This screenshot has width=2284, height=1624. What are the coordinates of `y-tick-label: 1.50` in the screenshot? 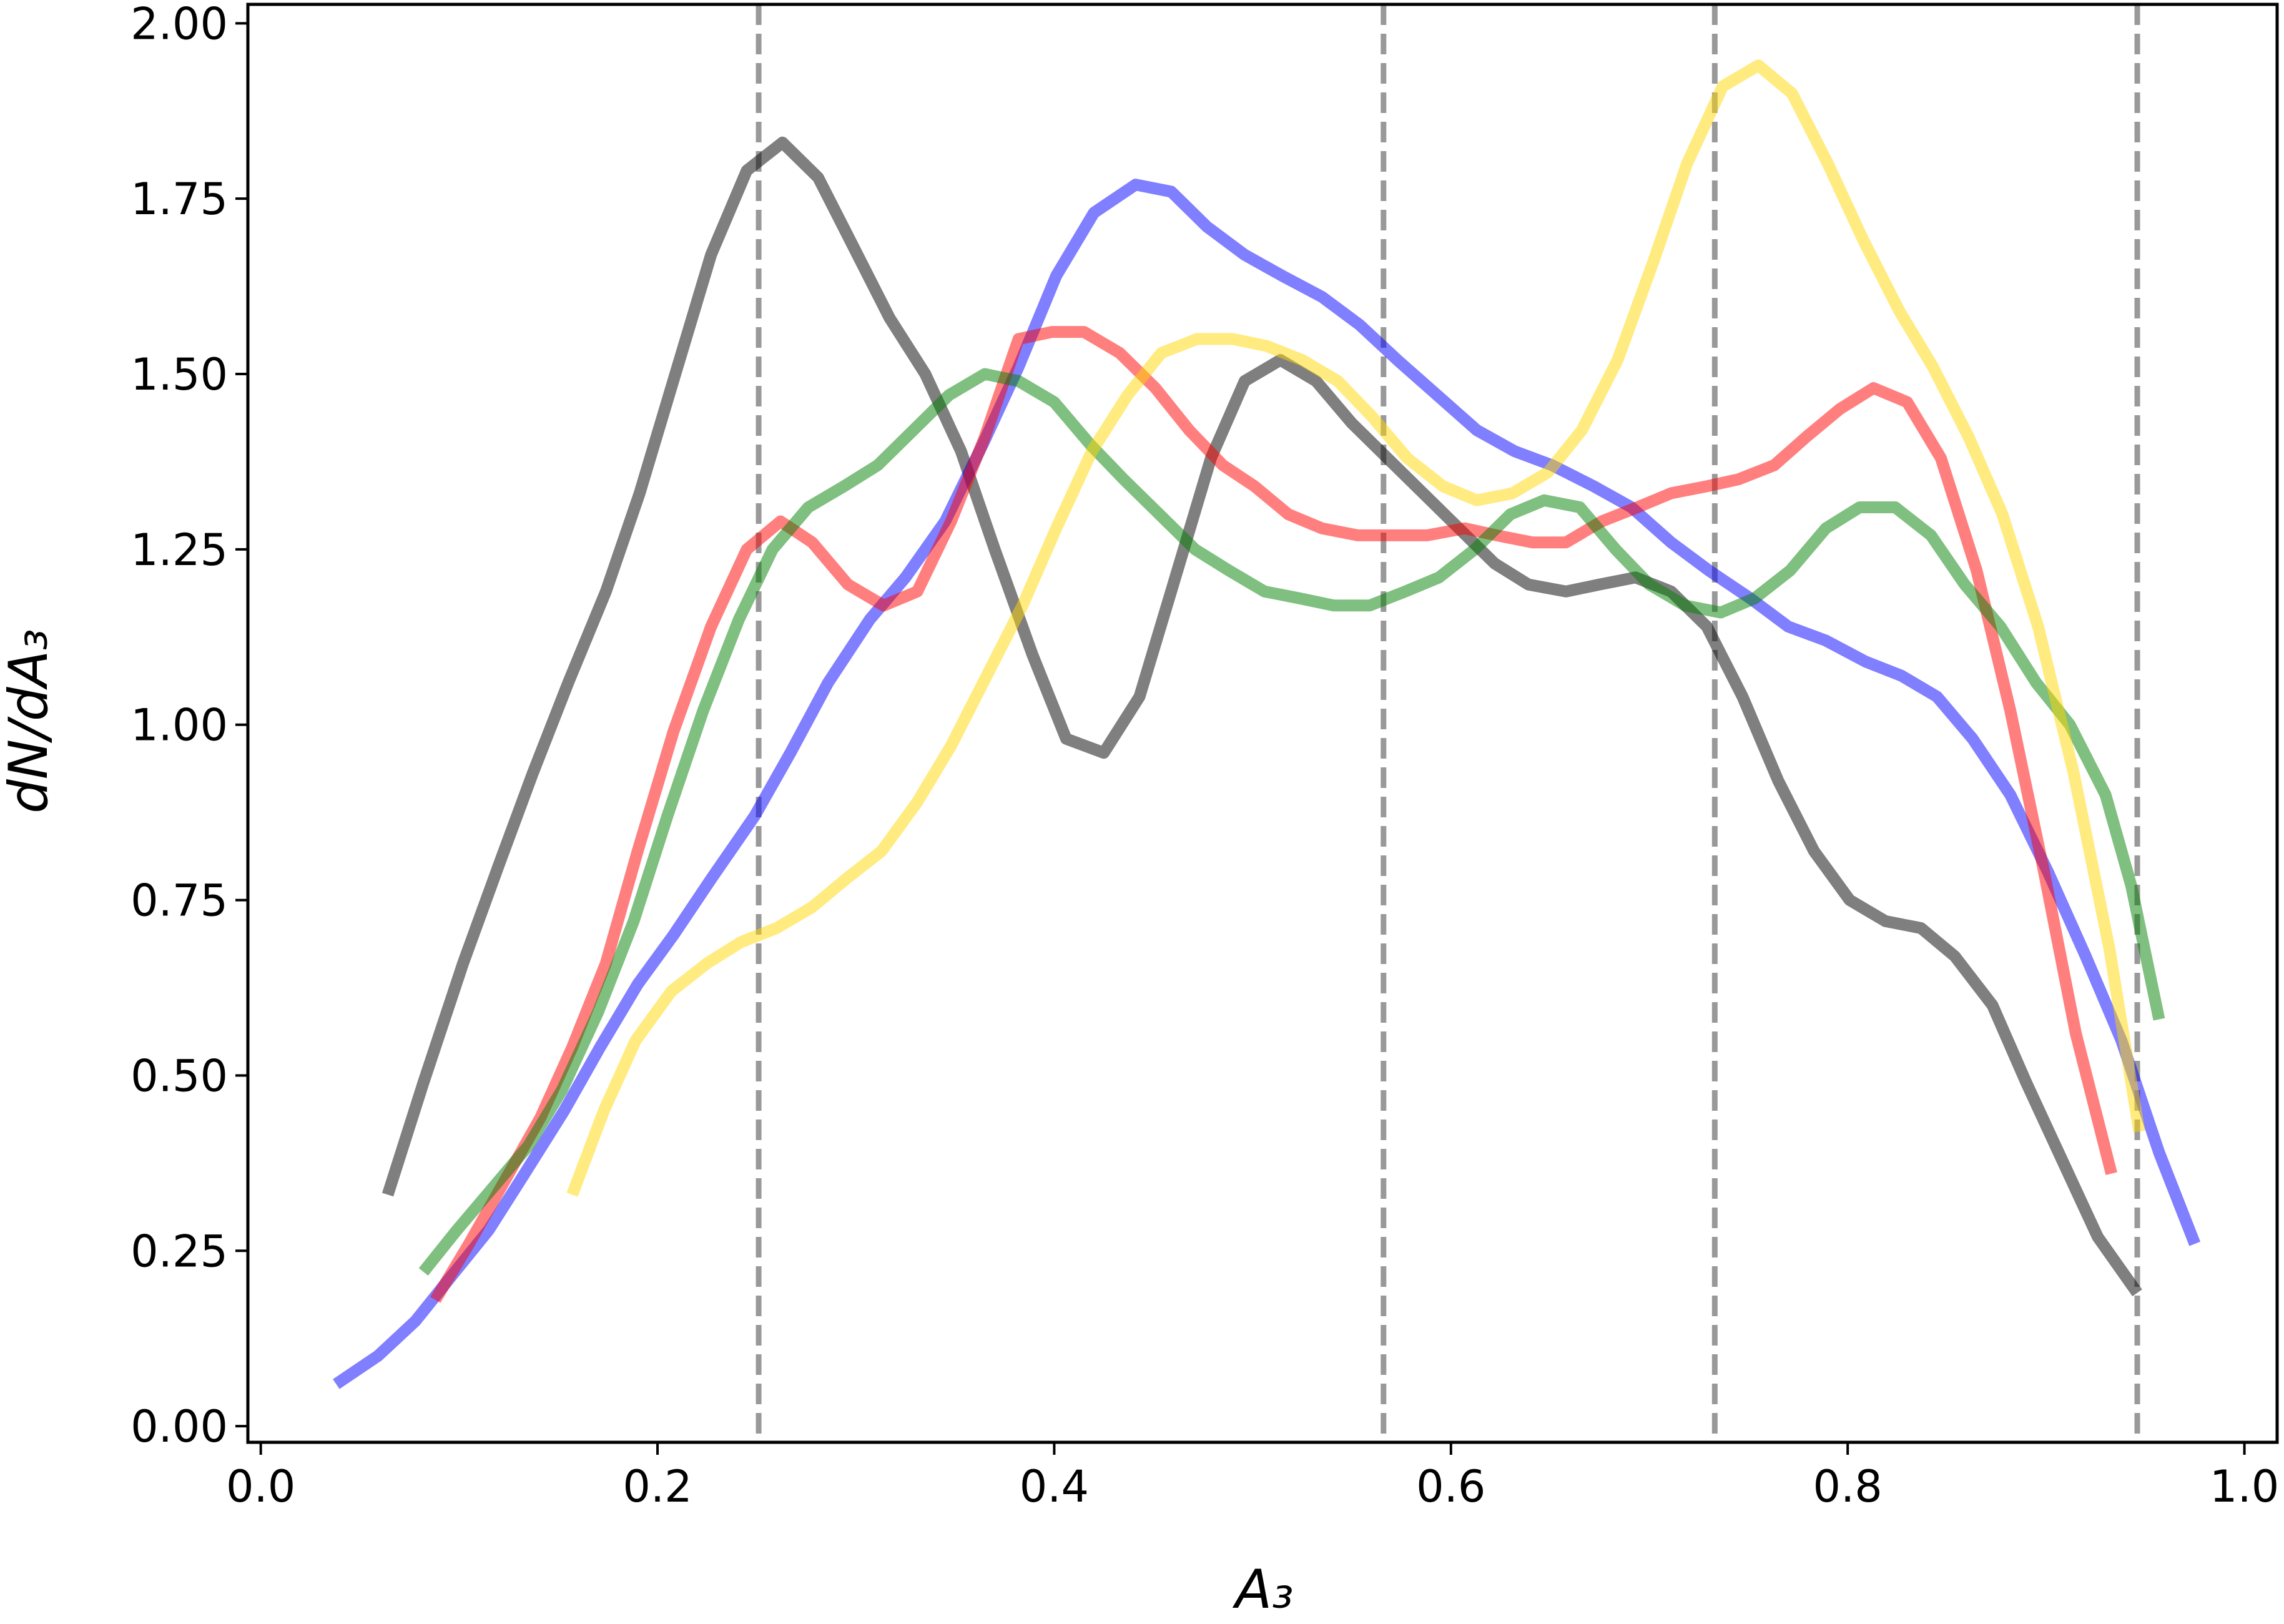 It's located at (179, 374).